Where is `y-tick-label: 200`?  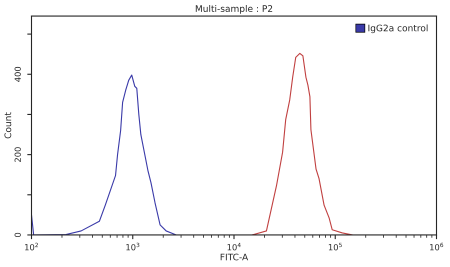 y-tick-label: 200 is located at coordinates (17, 154).